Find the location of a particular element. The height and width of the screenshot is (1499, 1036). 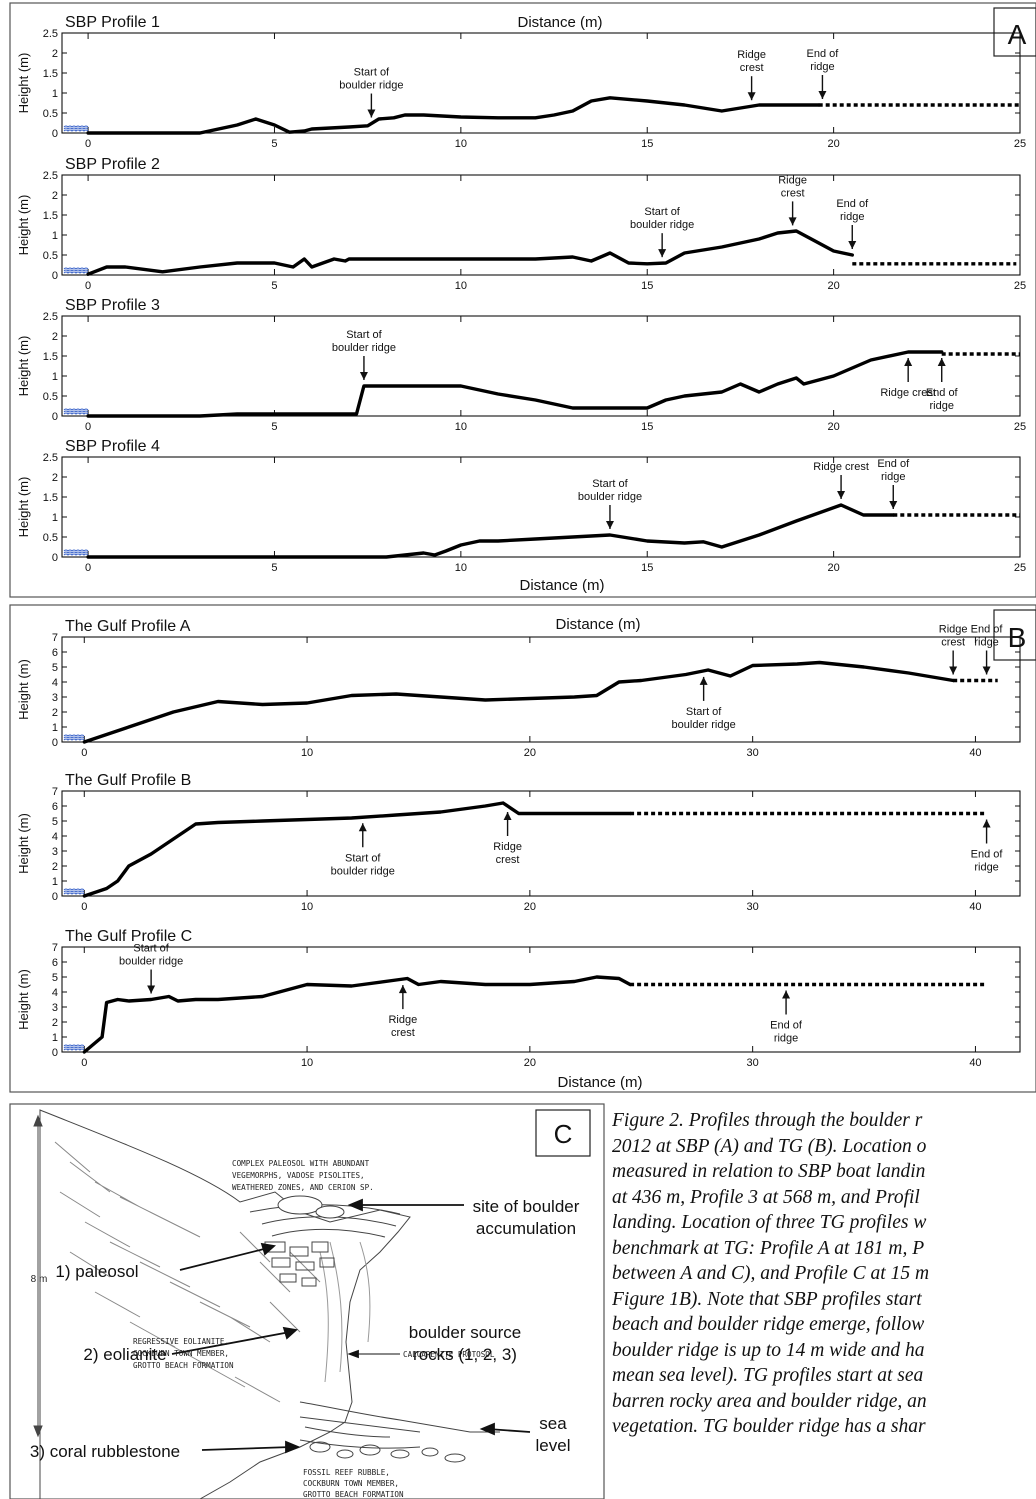

rubblestone-label: 3) coral rubblestone is located at coordinates (105, 1451).